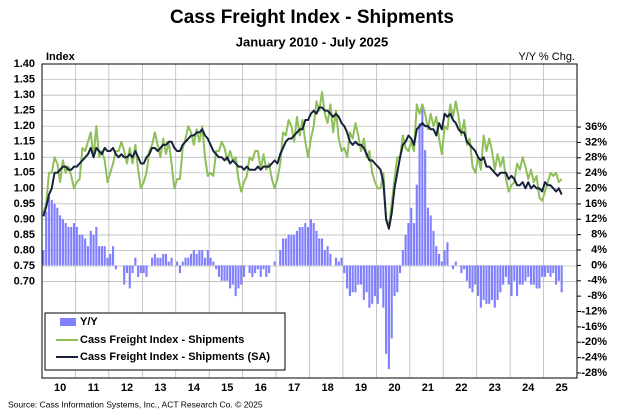 This screenshot has width=624, height=413. I want to click on x-tick-label: 23, so click(495, 388).